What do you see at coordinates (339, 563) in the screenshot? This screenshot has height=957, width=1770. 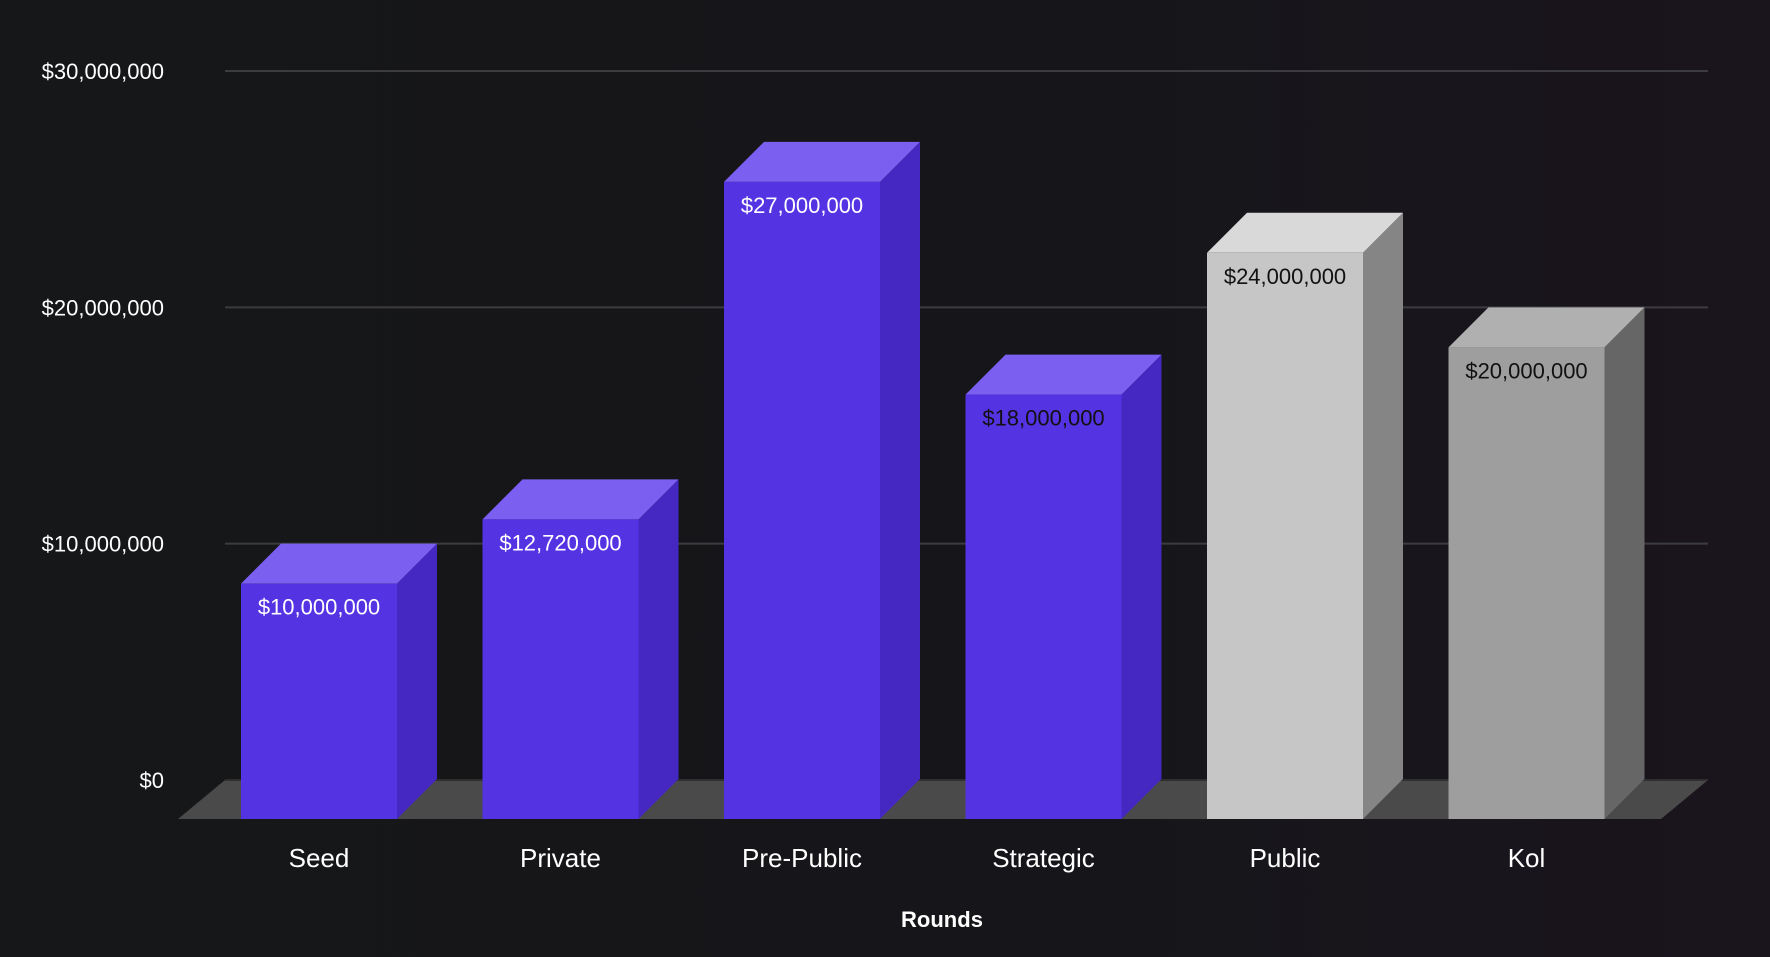 I see `bar-top-seed` at bounding box center [339, 563].